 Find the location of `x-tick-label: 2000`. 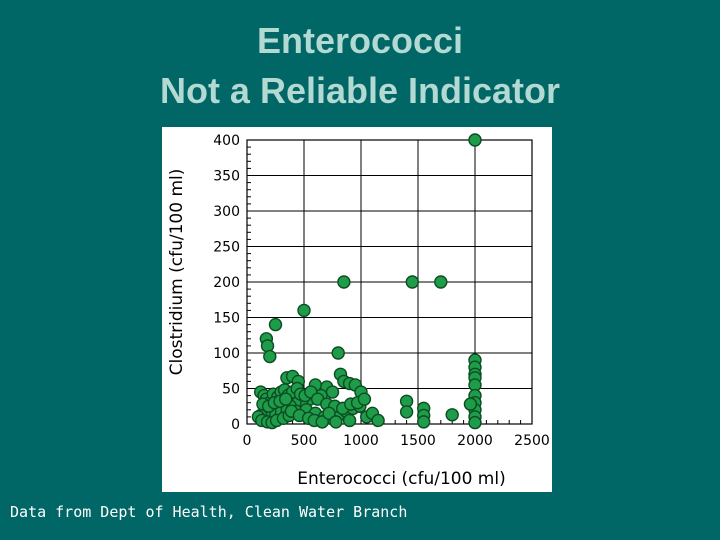

x-tick-label: 2000 is located at coordinates (475, 441).